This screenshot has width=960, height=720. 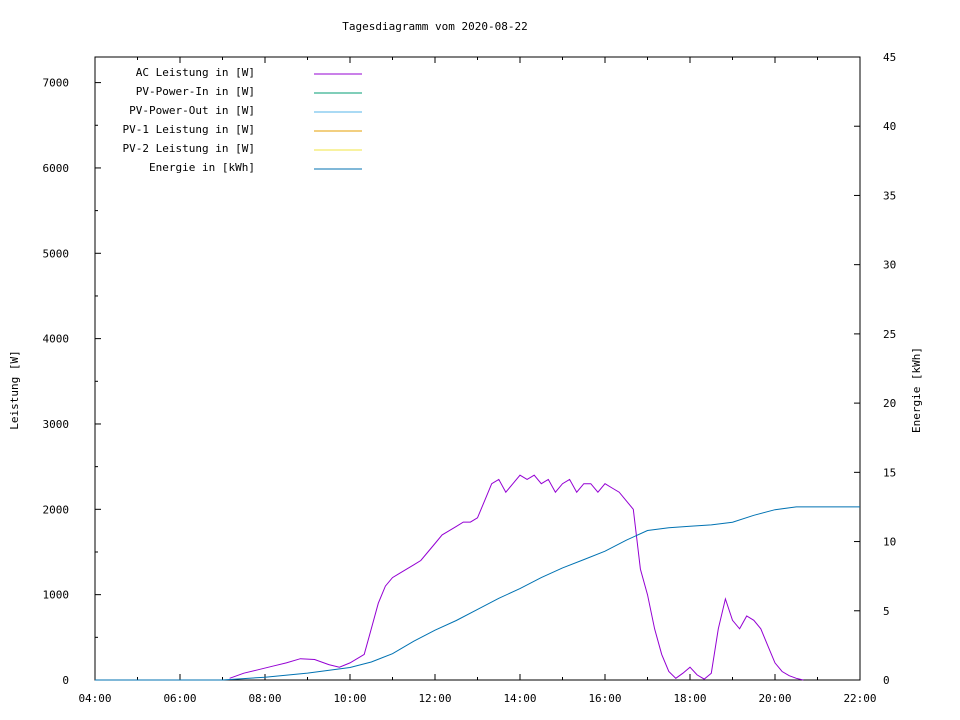 What do you see at coordinates (195, 72) in the screenshot?
I see `legend-label: AC Leistung in [W]` at bounding box center [195, 72].